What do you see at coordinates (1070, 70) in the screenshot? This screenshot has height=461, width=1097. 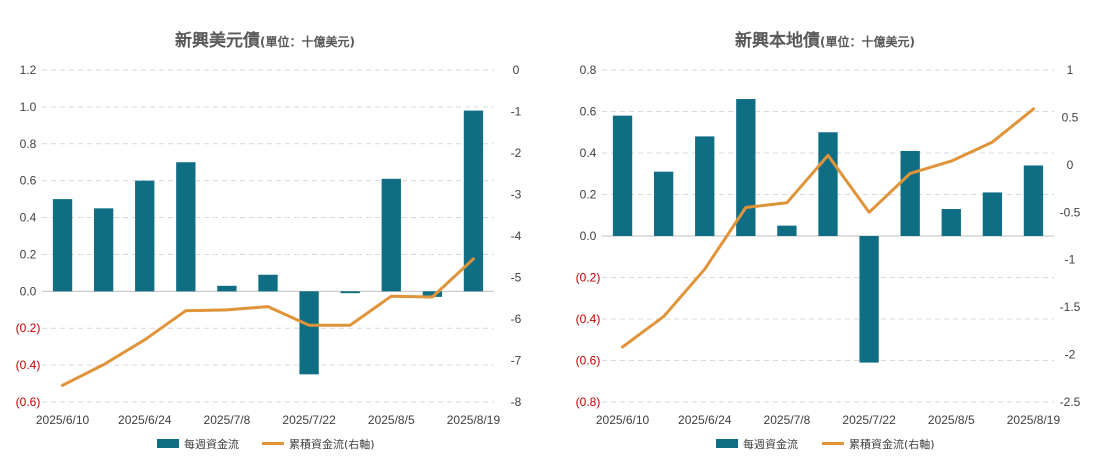 I see `y2-tick-label: 1` at bounding box center [1070, 70].